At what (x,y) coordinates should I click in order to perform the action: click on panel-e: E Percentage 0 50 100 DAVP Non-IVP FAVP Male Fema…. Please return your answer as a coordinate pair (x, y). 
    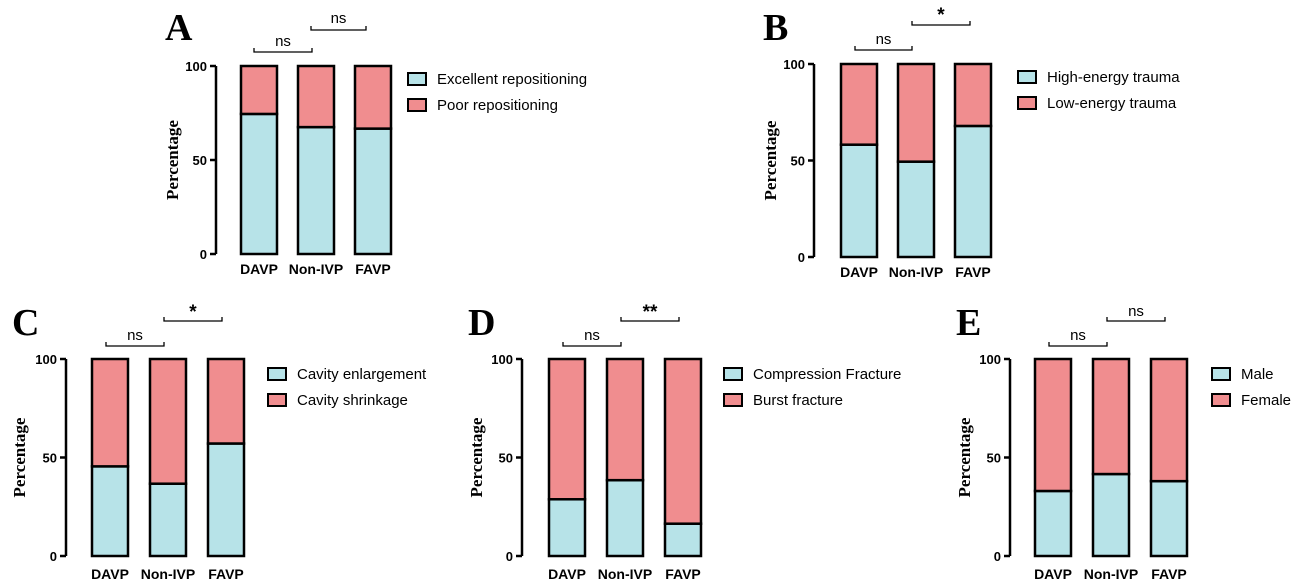
    Looking at the image, I should click on (1123, 442).